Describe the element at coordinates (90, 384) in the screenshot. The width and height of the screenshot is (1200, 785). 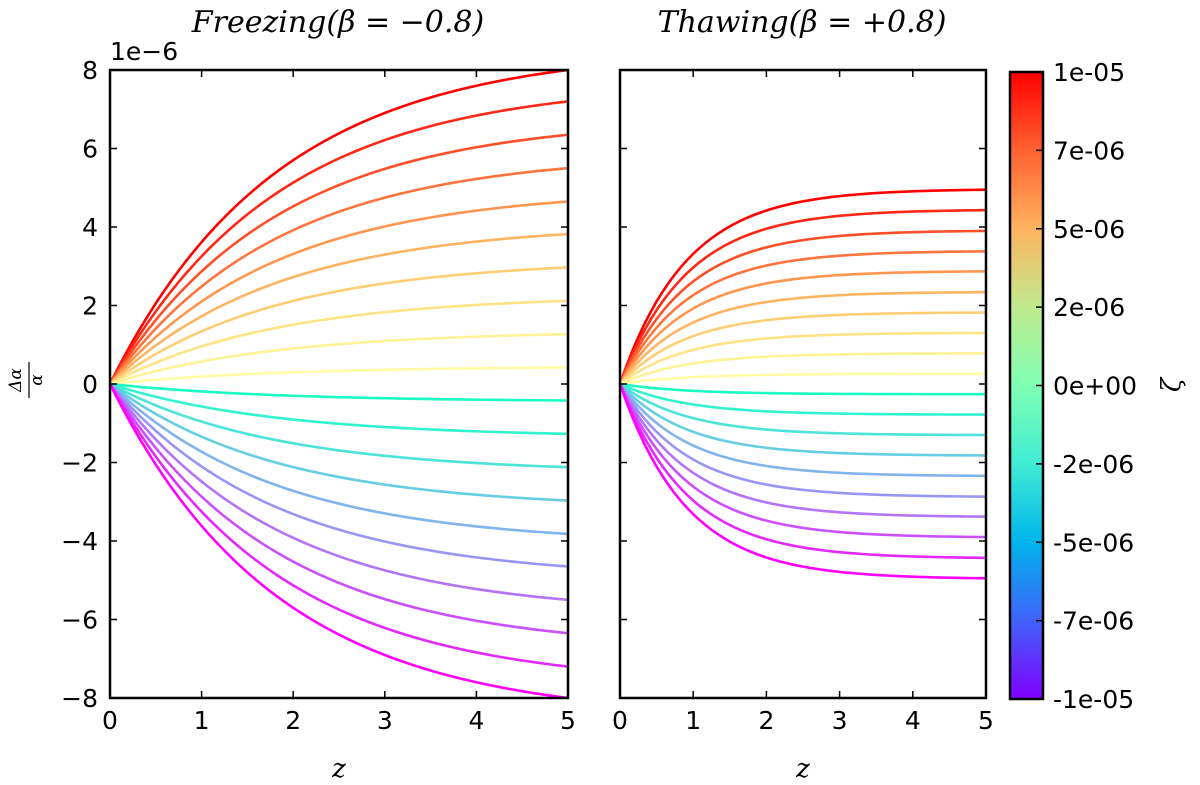
I see `y-tick-label: 0` at that location.